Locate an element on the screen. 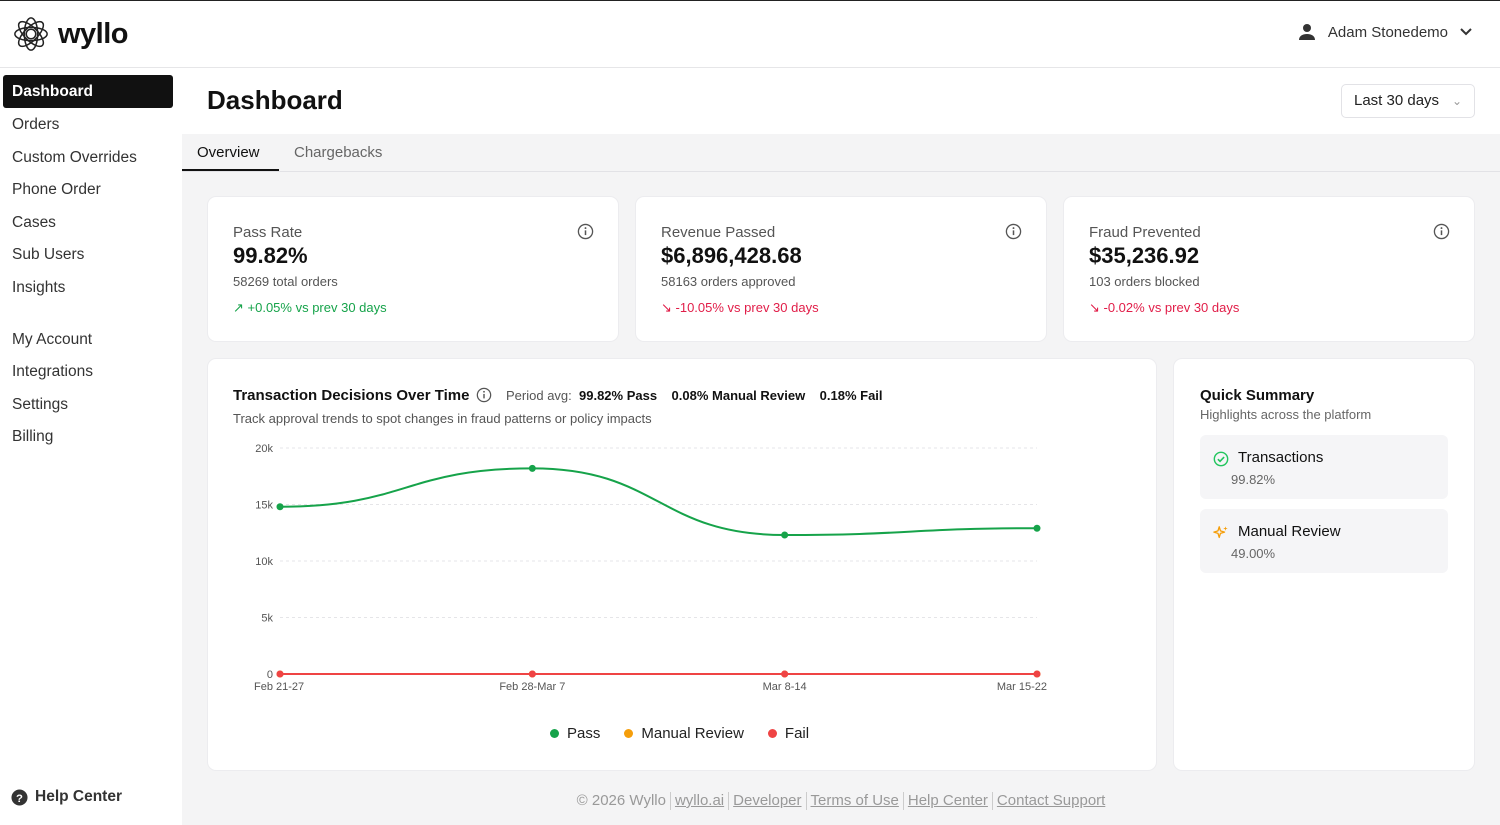 The height and width of the screenshot is (825, 1500). sidebar-item-billing: Billing is located at coordinates (33, 436).